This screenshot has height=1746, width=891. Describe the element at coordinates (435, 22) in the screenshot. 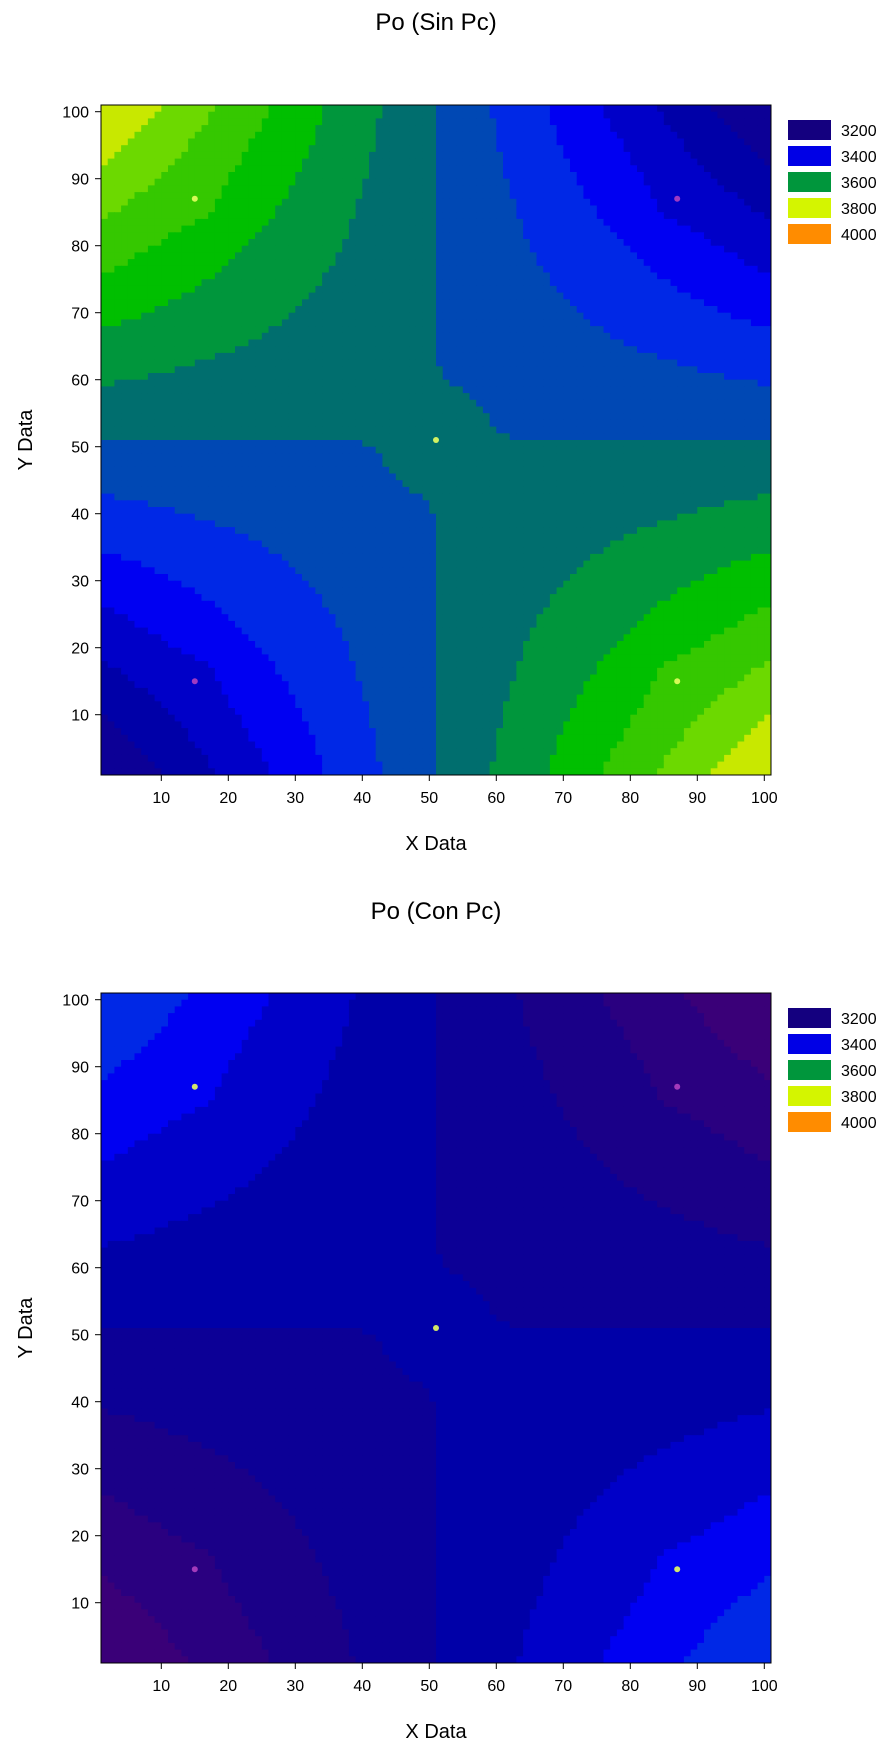

I see `chart-title: Po (Sin Pc)` at that location.